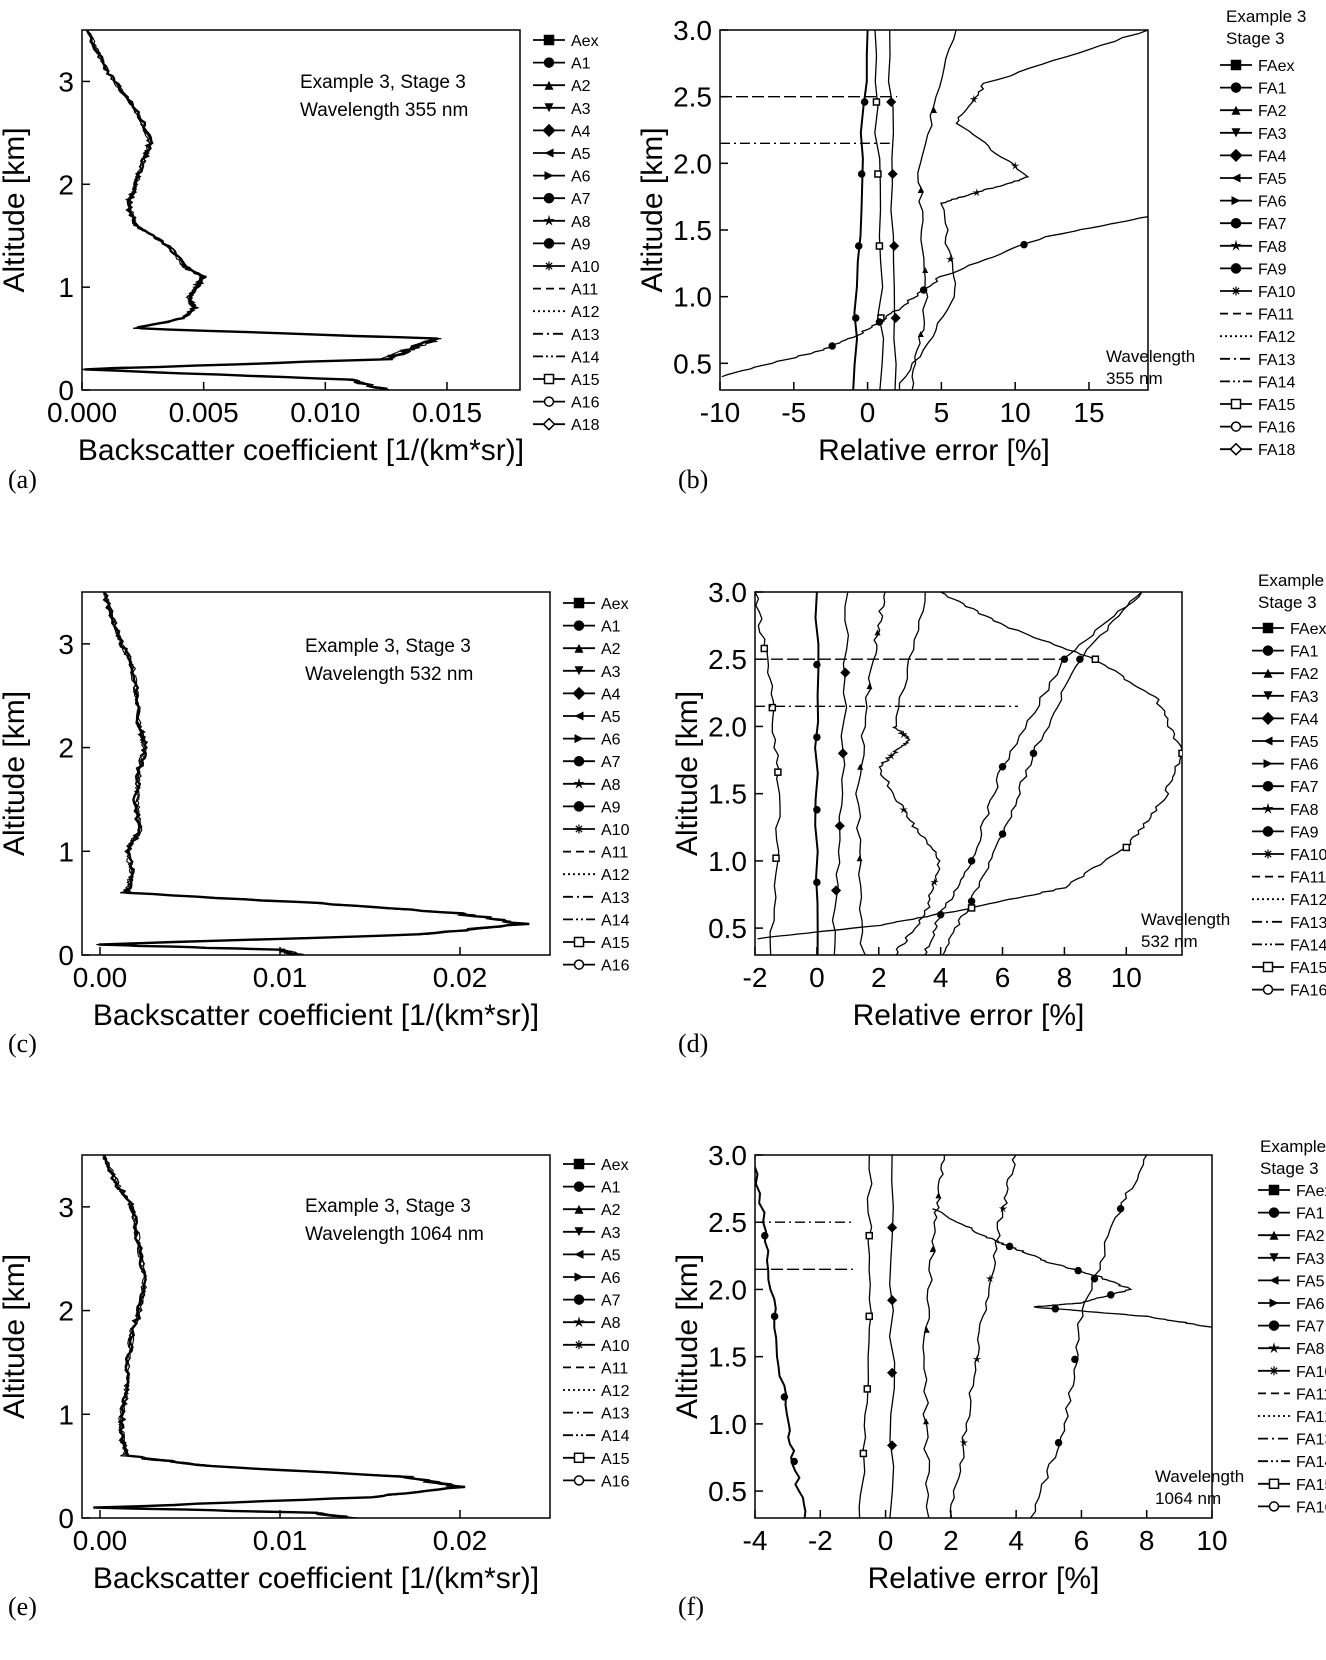  What do you see at coordinates (66, 851) in the screenshot?
I see `y-tick-label-c-1: 1` at bounding box center [66, 851].